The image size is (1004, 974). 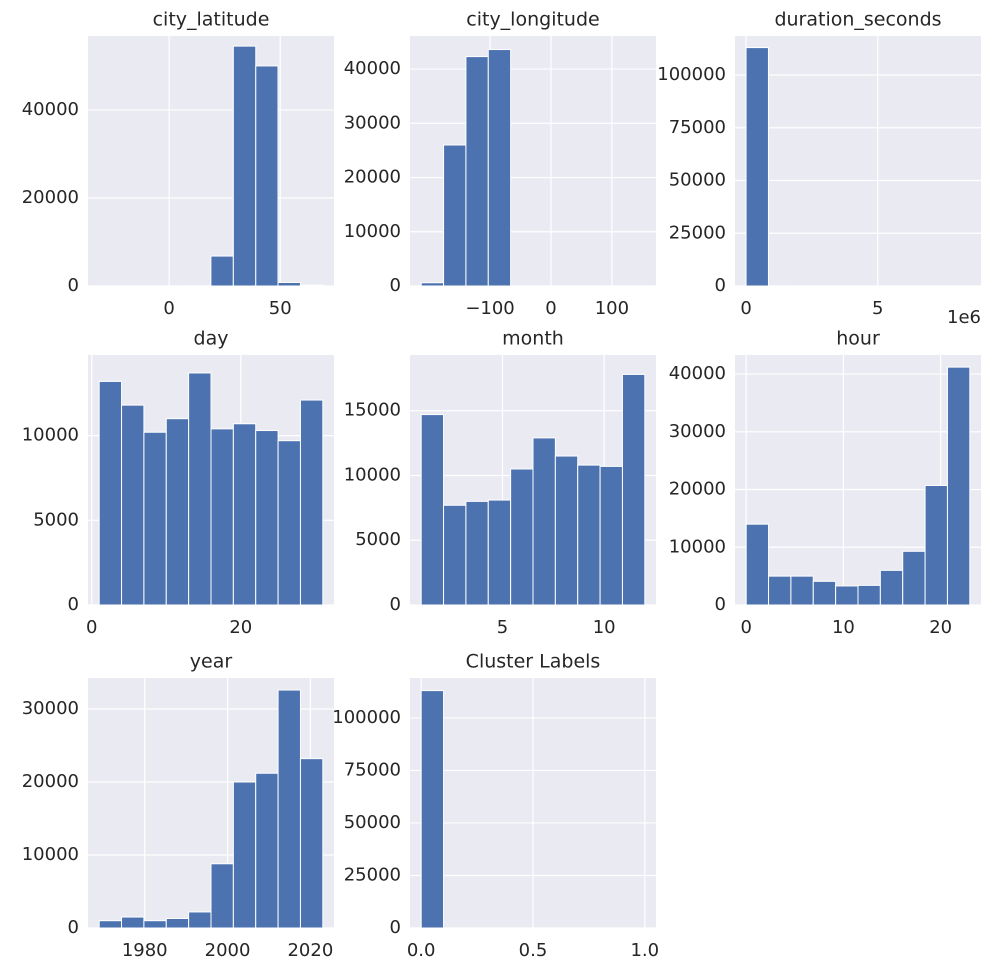 I want to click on subplot: 0 50 0 20000 40000 city_latitude, so click(x=178, y=164).